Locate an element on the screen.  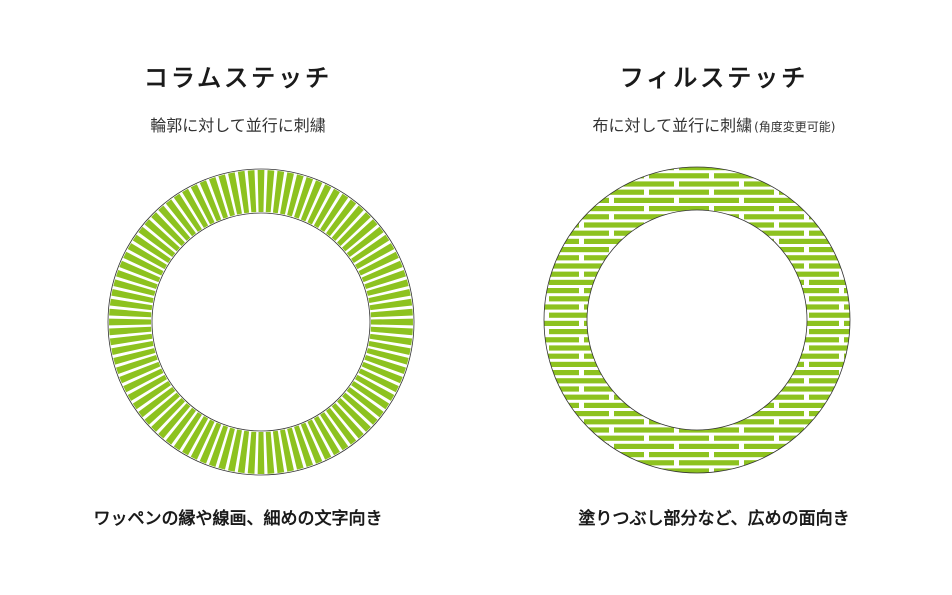
column-ring-inner-outline is located at coordinates (261, 322).